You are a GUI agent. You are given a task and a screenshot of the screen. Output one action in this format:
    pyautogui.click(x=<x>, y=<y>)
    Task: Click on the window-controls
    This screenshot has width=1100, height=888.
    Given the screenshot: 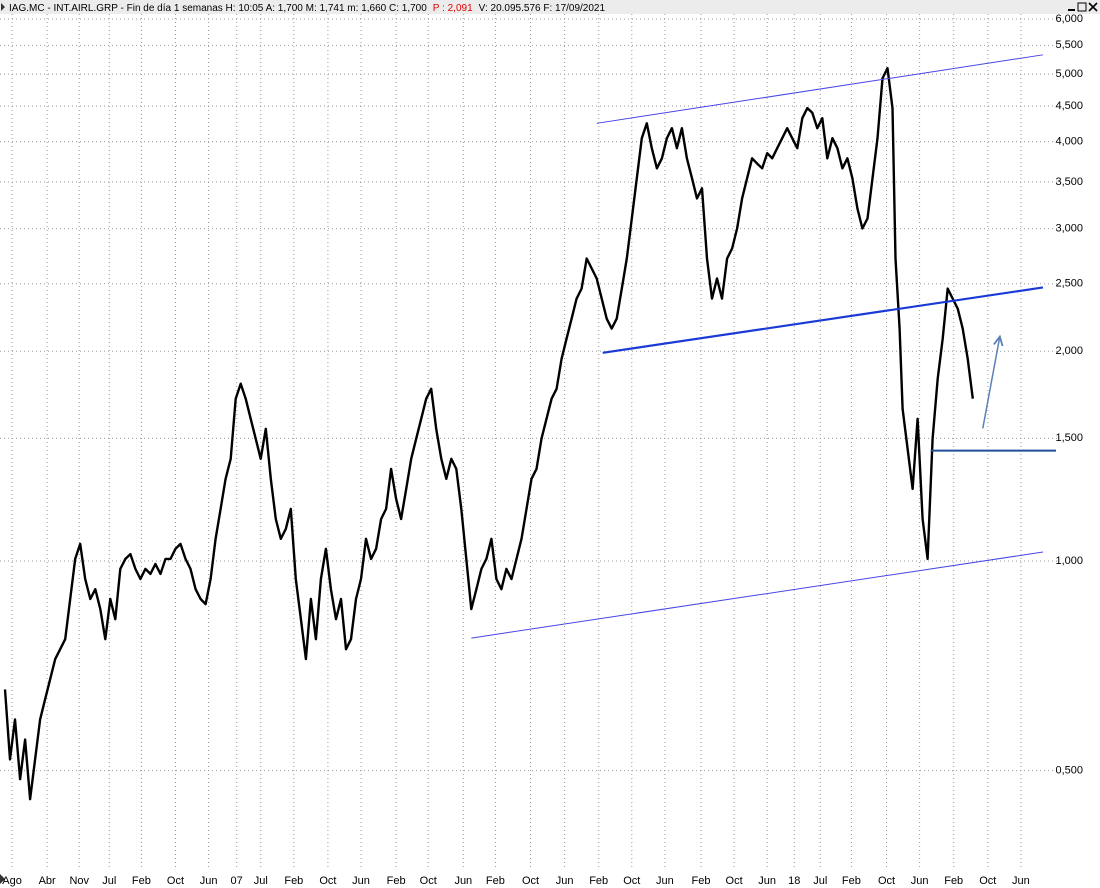 What is the action you would take?
    pyautogui.click(x=1083, y=7)
    